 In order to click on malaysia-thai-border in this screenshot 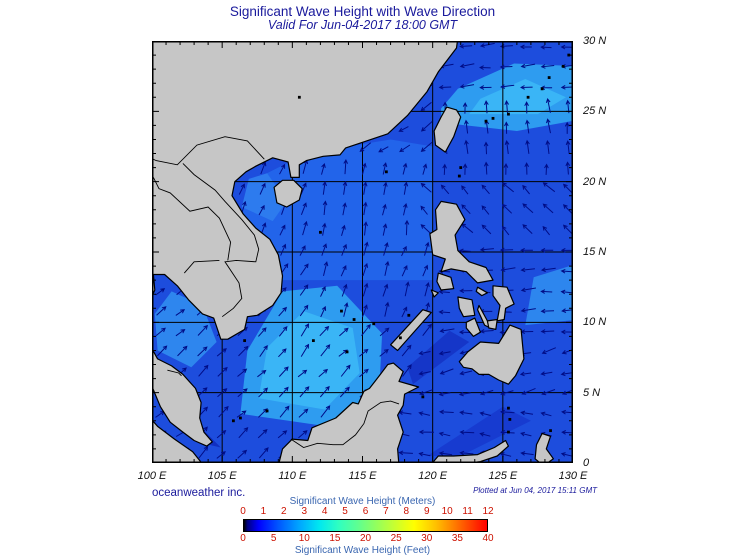, I will do `click(174, 373)`.